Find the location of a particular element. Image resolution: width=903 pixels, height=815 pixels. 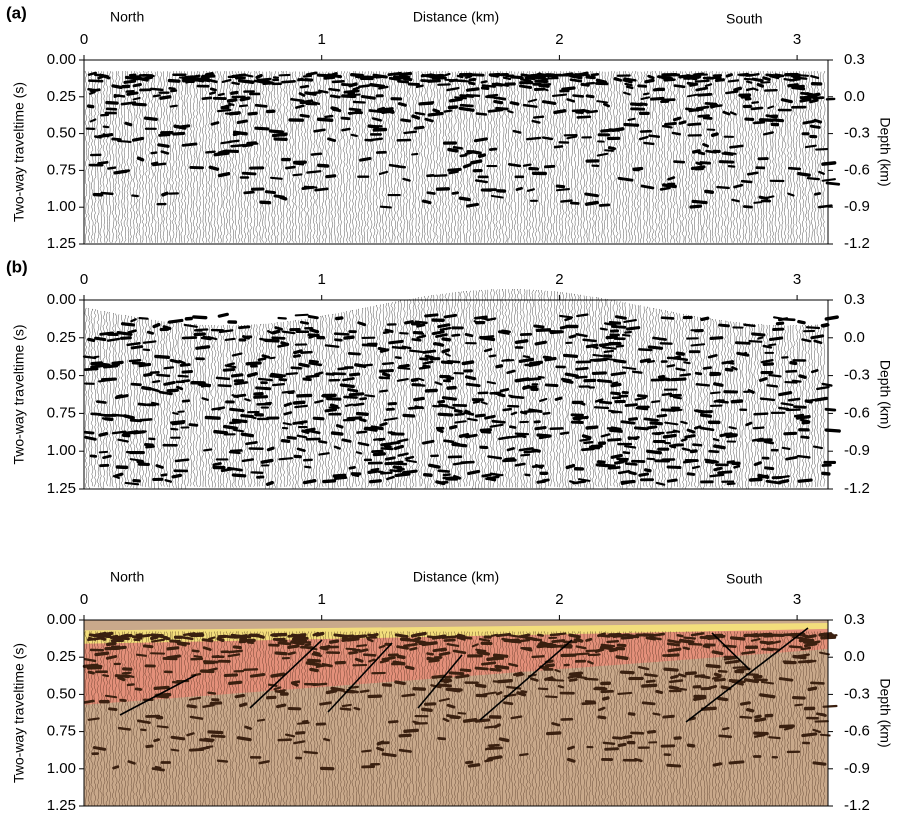

y-axis-label: Two-way traveltime (s) is located at coordinates (19, 394).